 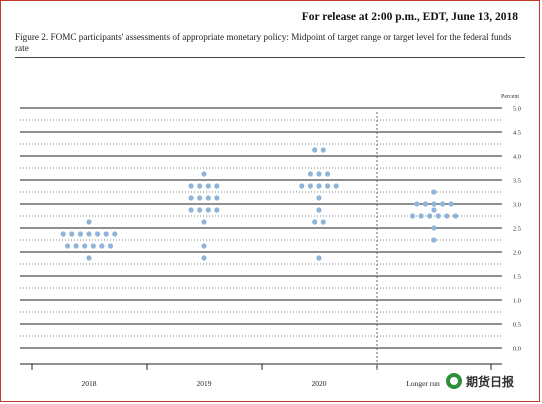 I want to click on y-tick-label: 1.5, so click(x=517, y=277).